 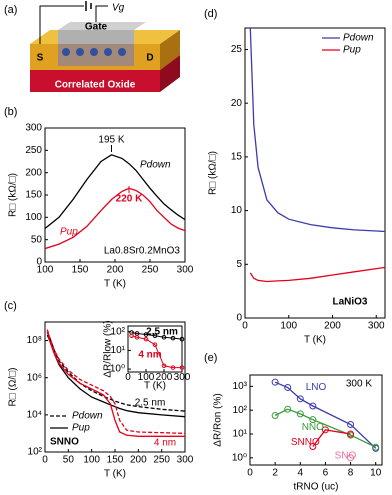 I want to click on material-label: LaNiO3, so click(x=349, y=302).